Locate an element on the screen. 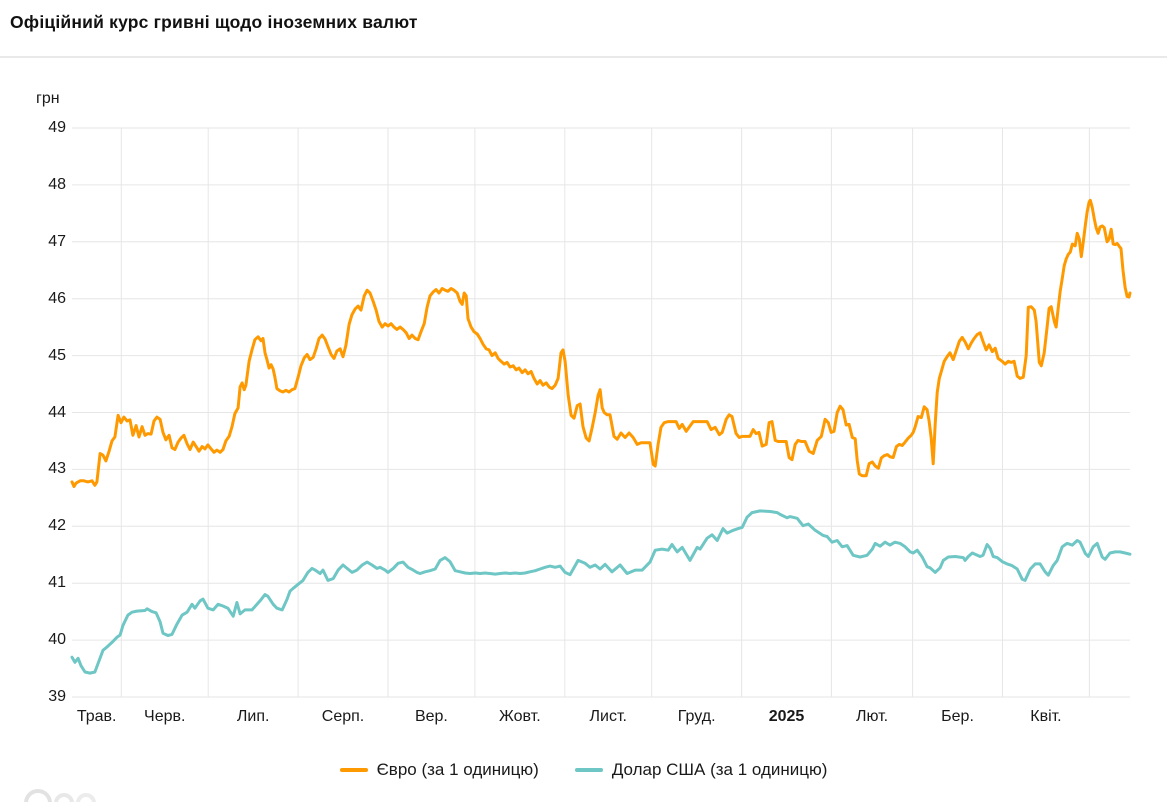  y-axis-tick-label: 44 is located at coordinates (57, 412).